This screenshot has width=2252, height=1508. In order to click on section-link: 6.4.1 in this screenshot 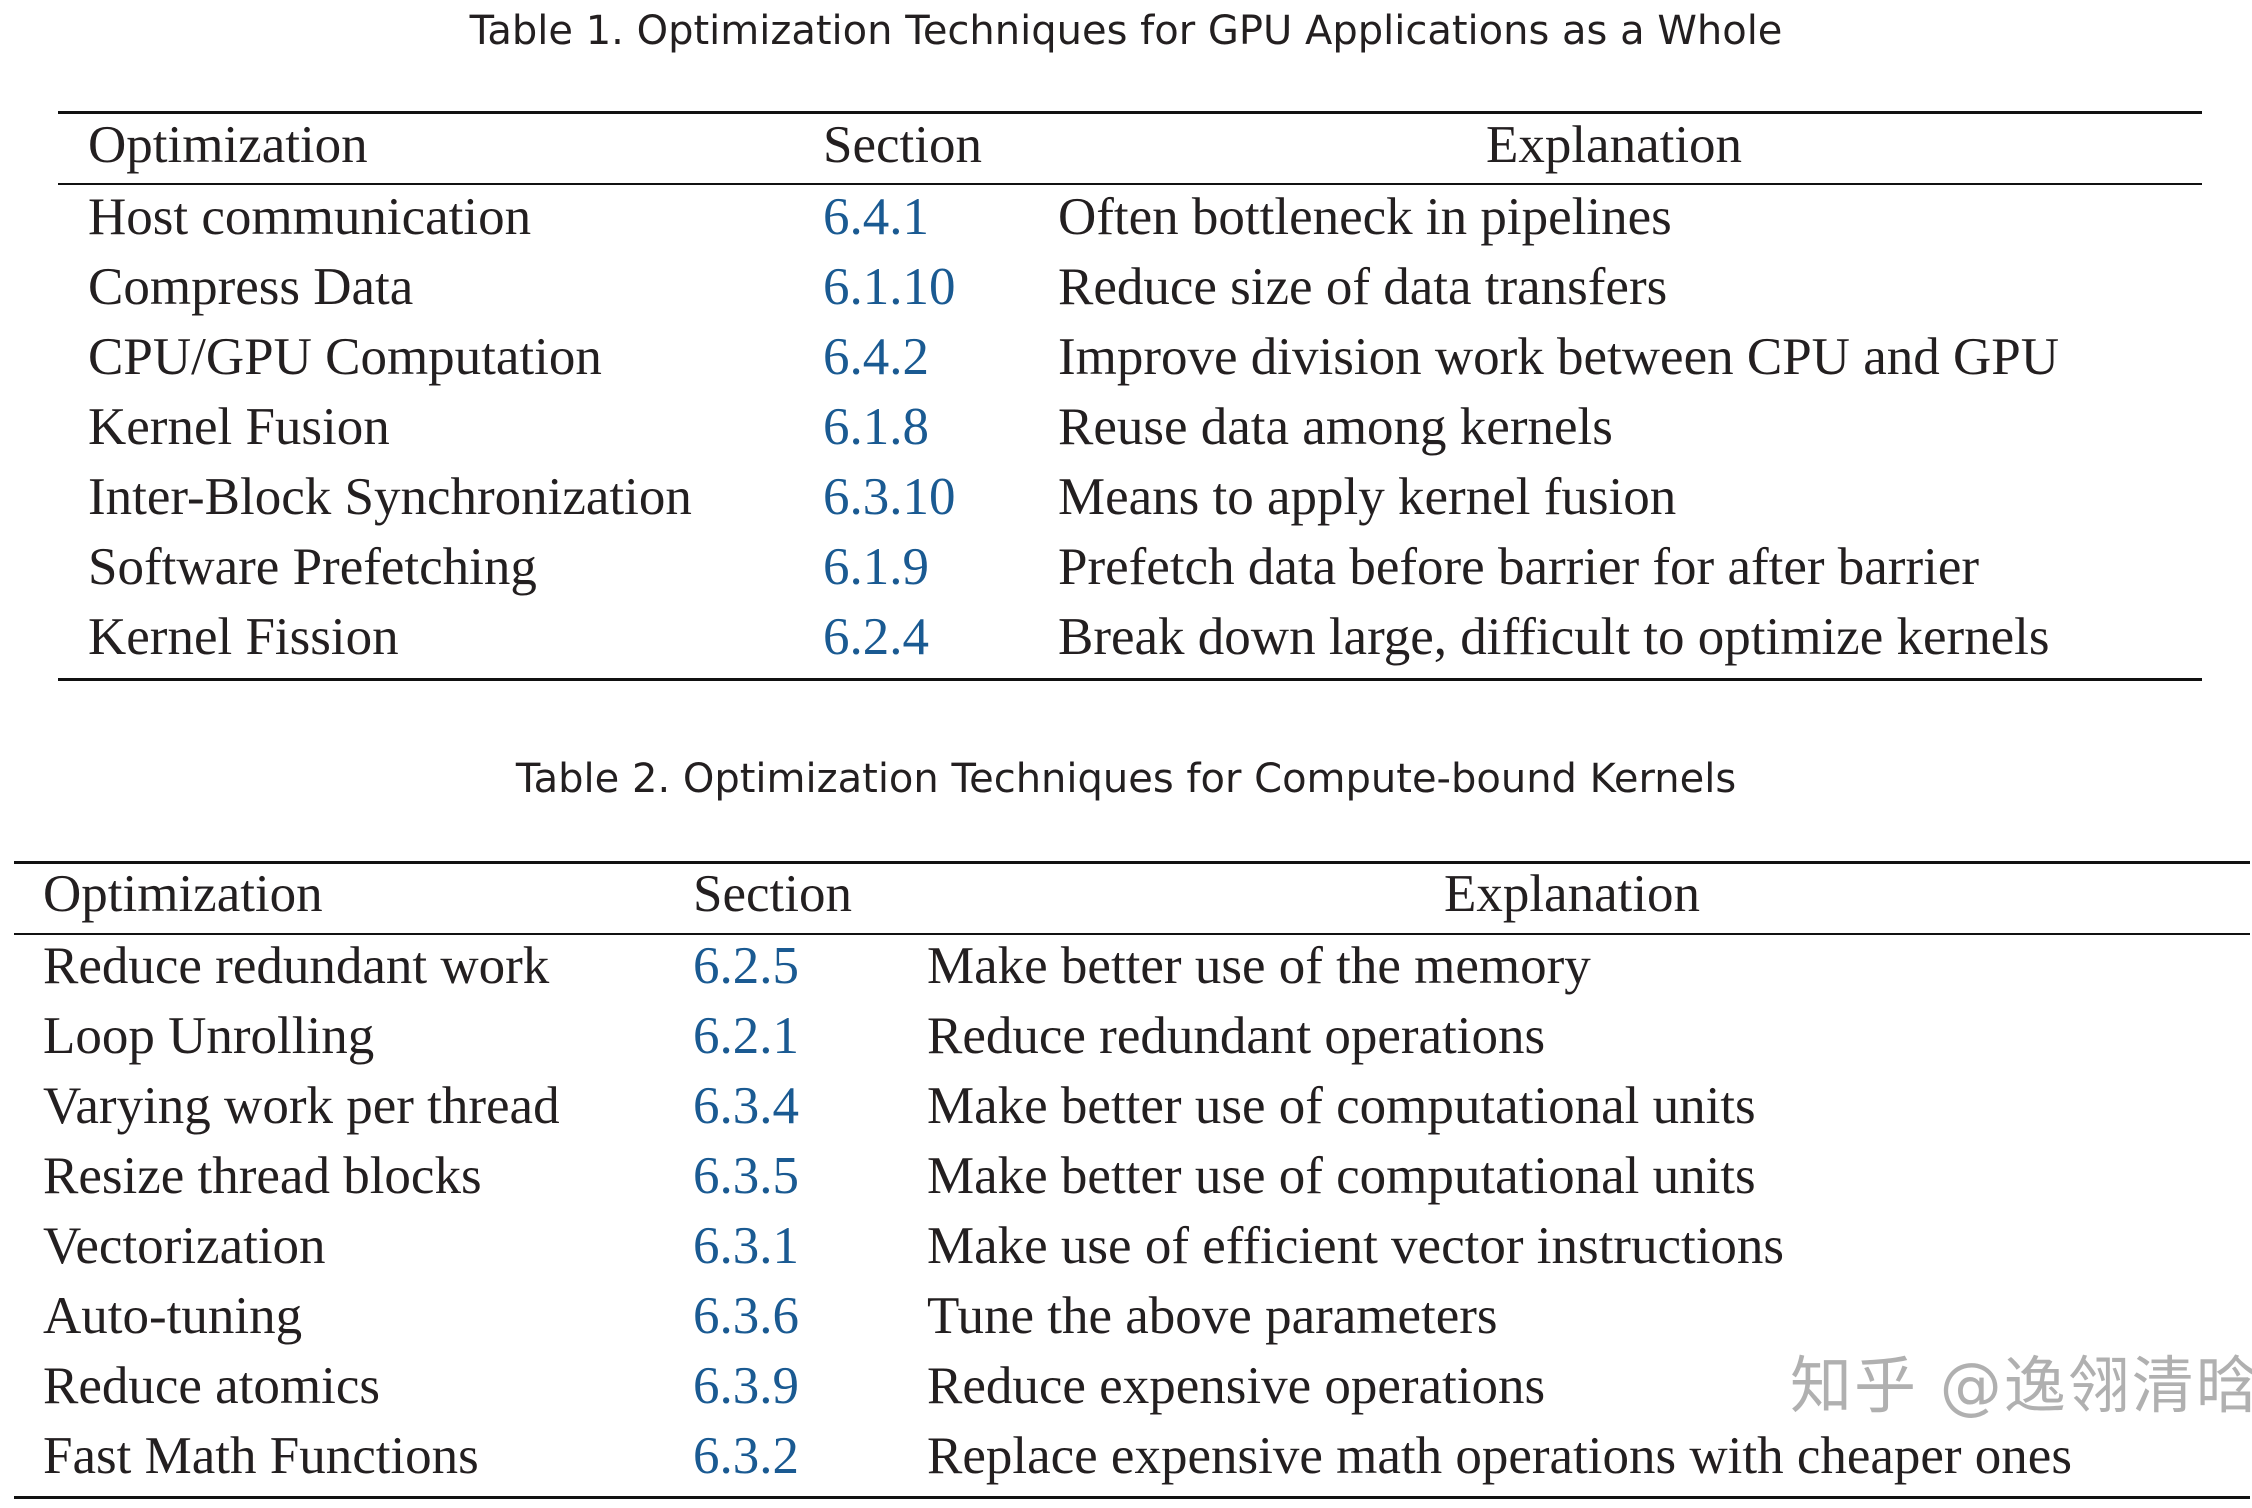, I will do `click(876, 217)`.